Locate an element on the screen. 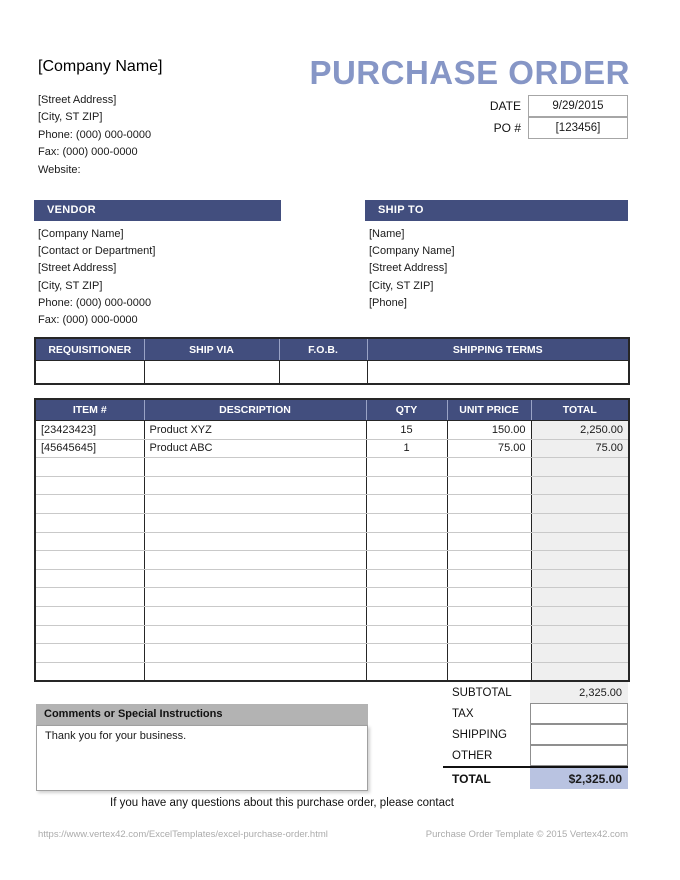 The image size is (680, 880). order-info-cell-requisitioner is located at coordinates (89, 372).